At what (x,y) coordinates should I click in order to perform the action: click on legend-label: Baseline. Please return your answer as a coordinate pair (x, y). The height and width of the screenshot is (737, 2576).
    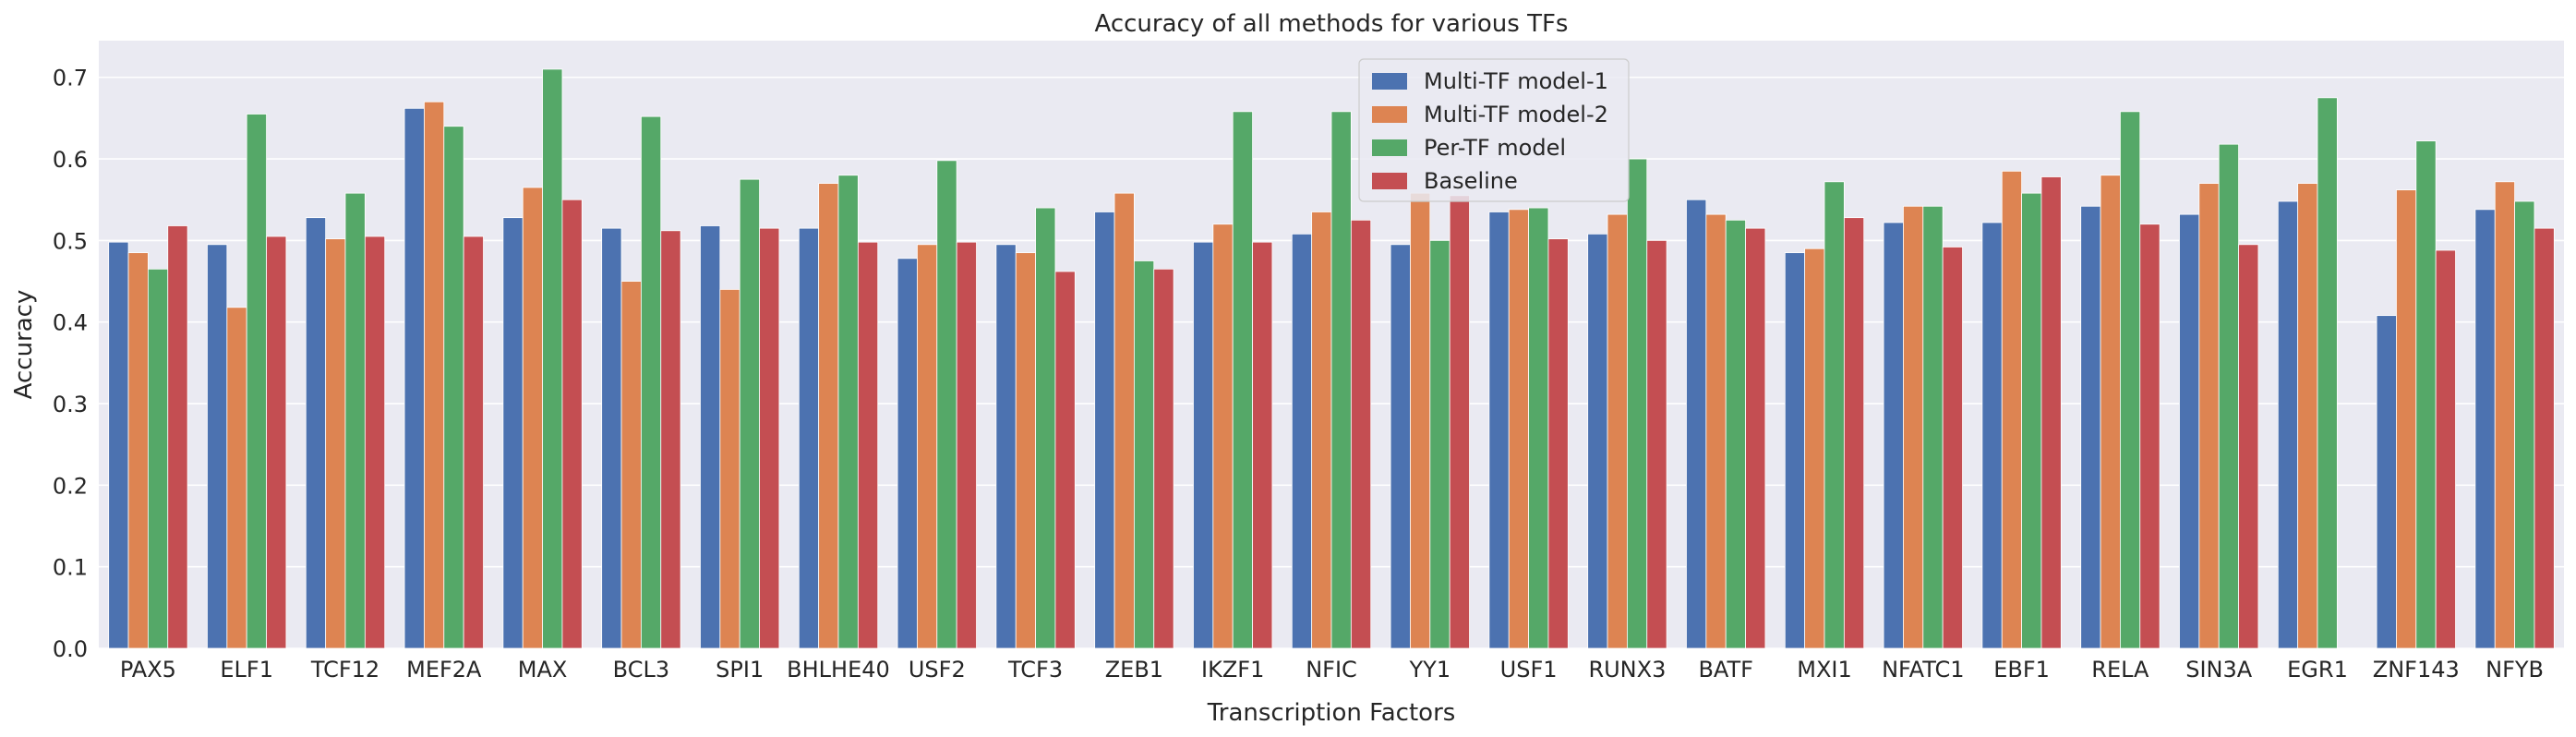
    Looking at the image, I should click on (1471, 181).